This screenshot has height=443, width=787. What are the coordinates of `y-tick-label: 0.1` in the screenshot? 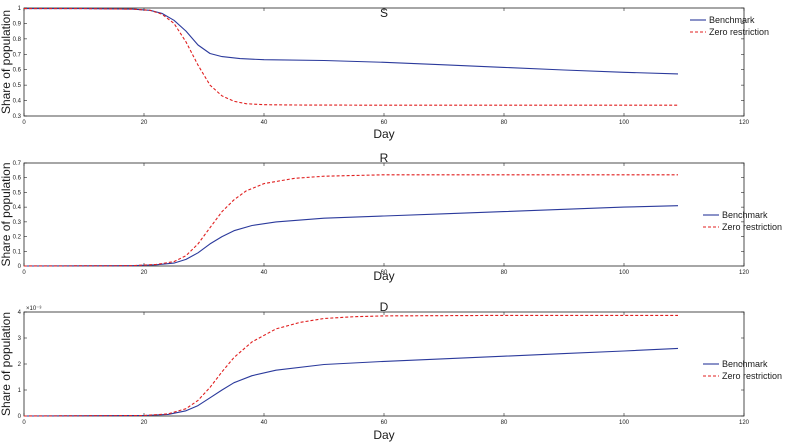 It's located at (17, 252).